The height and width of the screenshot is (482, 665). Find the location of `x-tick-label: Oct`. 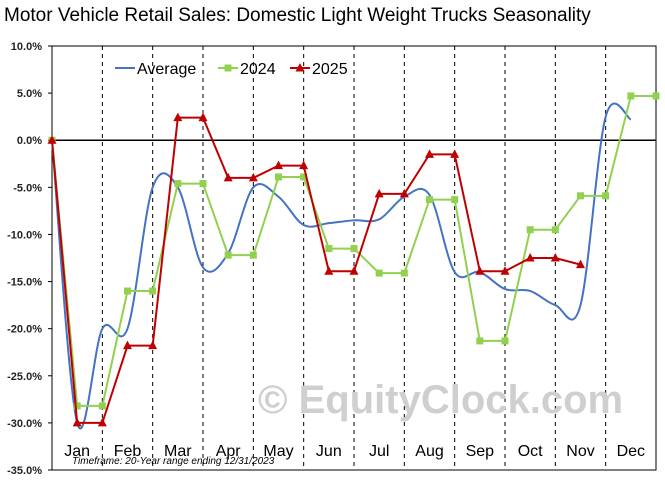

x-tick-label: Oct is located at coordinates (530, 451).